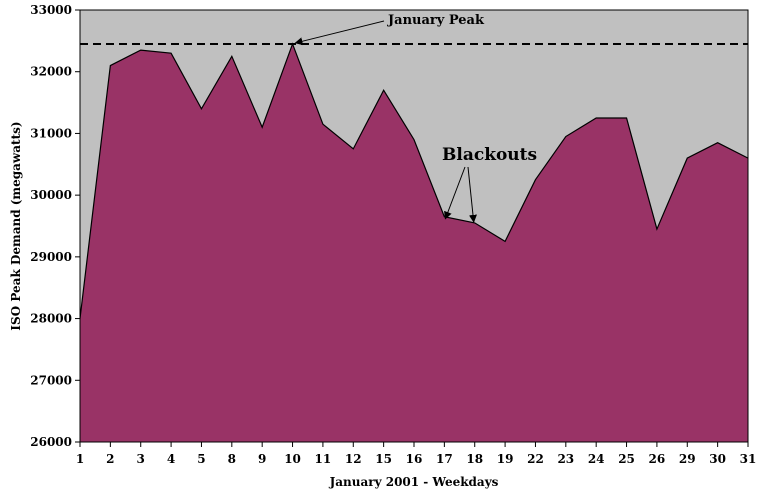  Describe the element at coordinates (141, 459) in the screenshot. I see `x-tick-label: 3` at that location.